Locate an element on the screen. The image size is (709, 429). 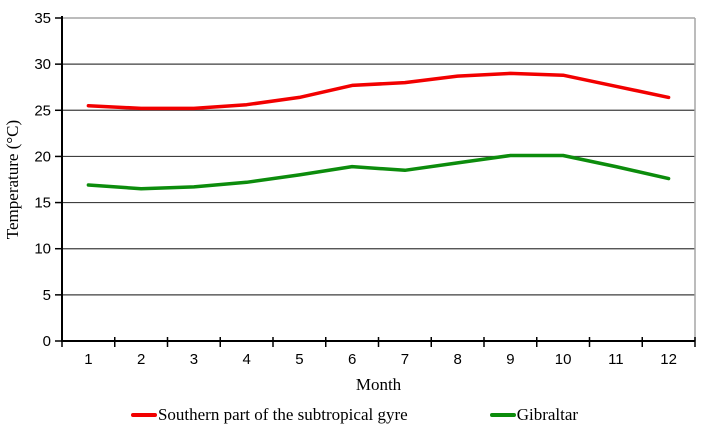
x-tick-label: 6 is located at coordinates (352, 359).